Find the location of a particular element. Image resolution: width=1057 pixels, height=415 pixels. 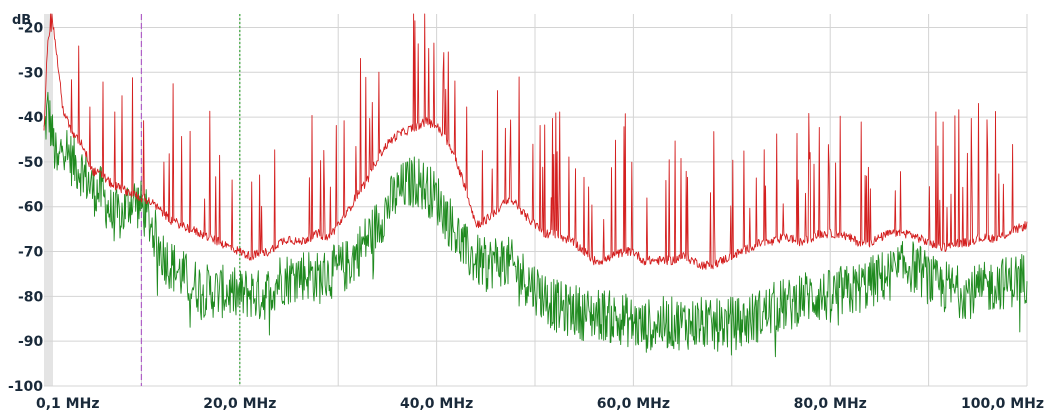

x-tick-label: 100,0 MHz is located at coordinates (1002, 404).